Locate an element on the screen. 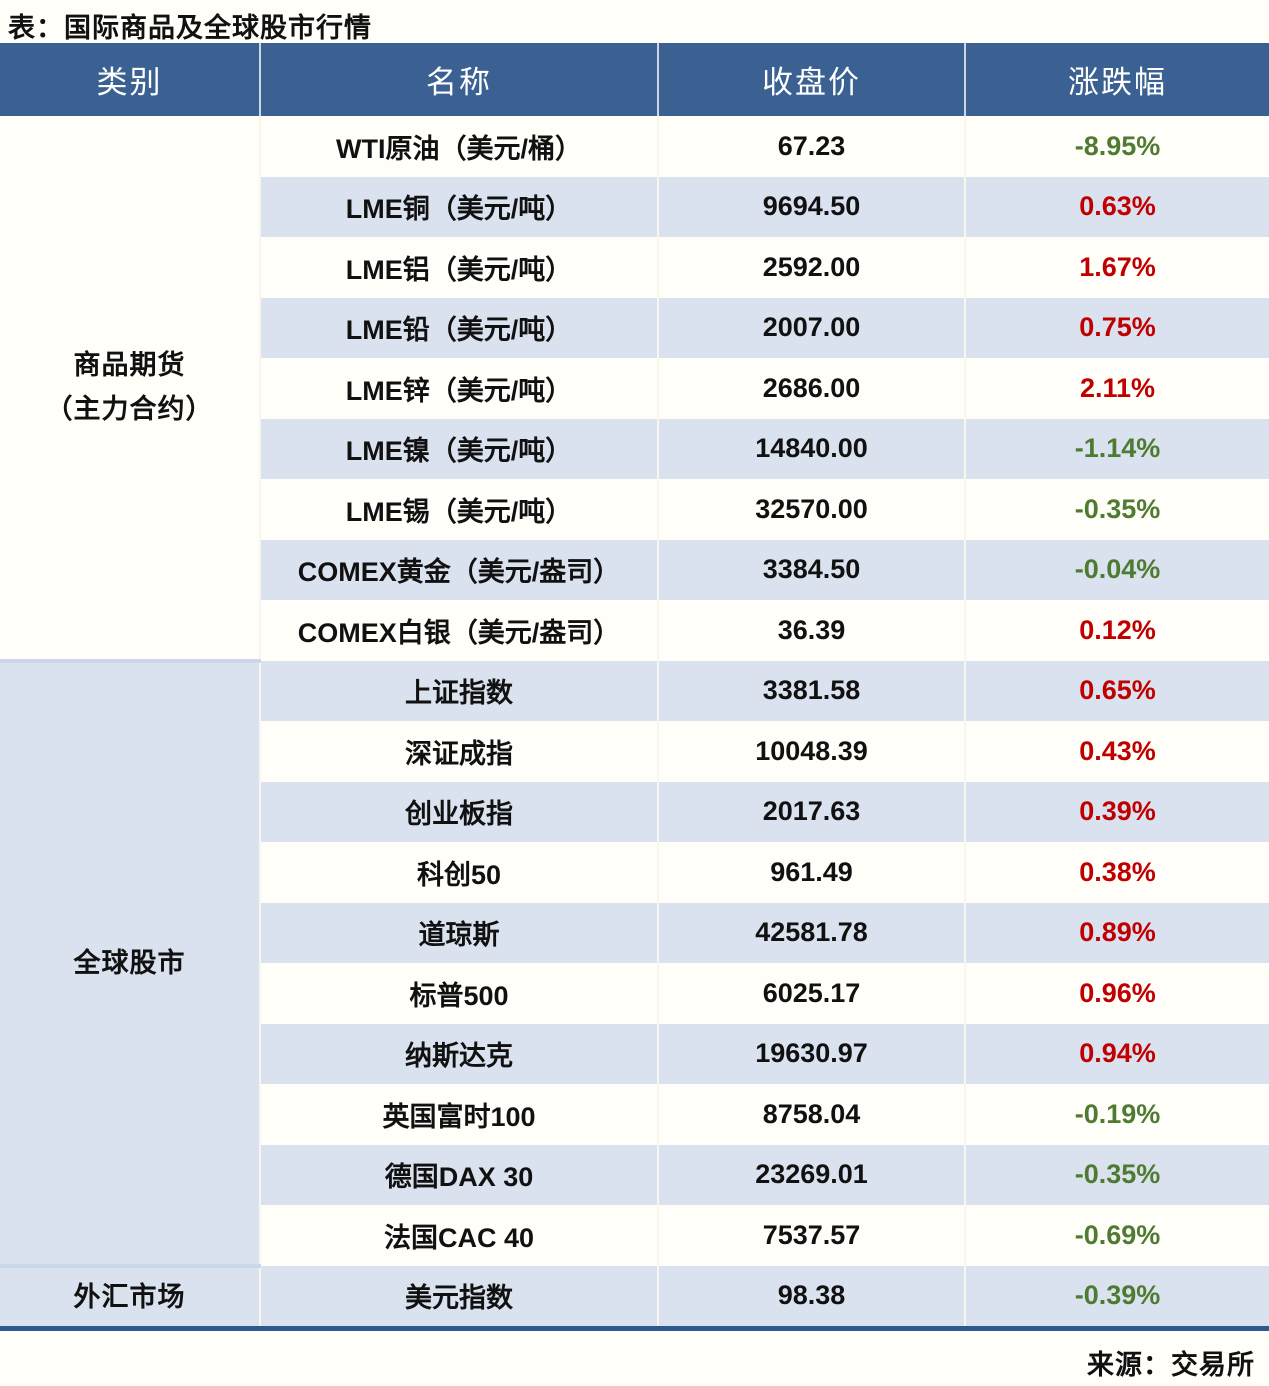  close-price-cell: 36.39 is located at coordinates (812, 630).